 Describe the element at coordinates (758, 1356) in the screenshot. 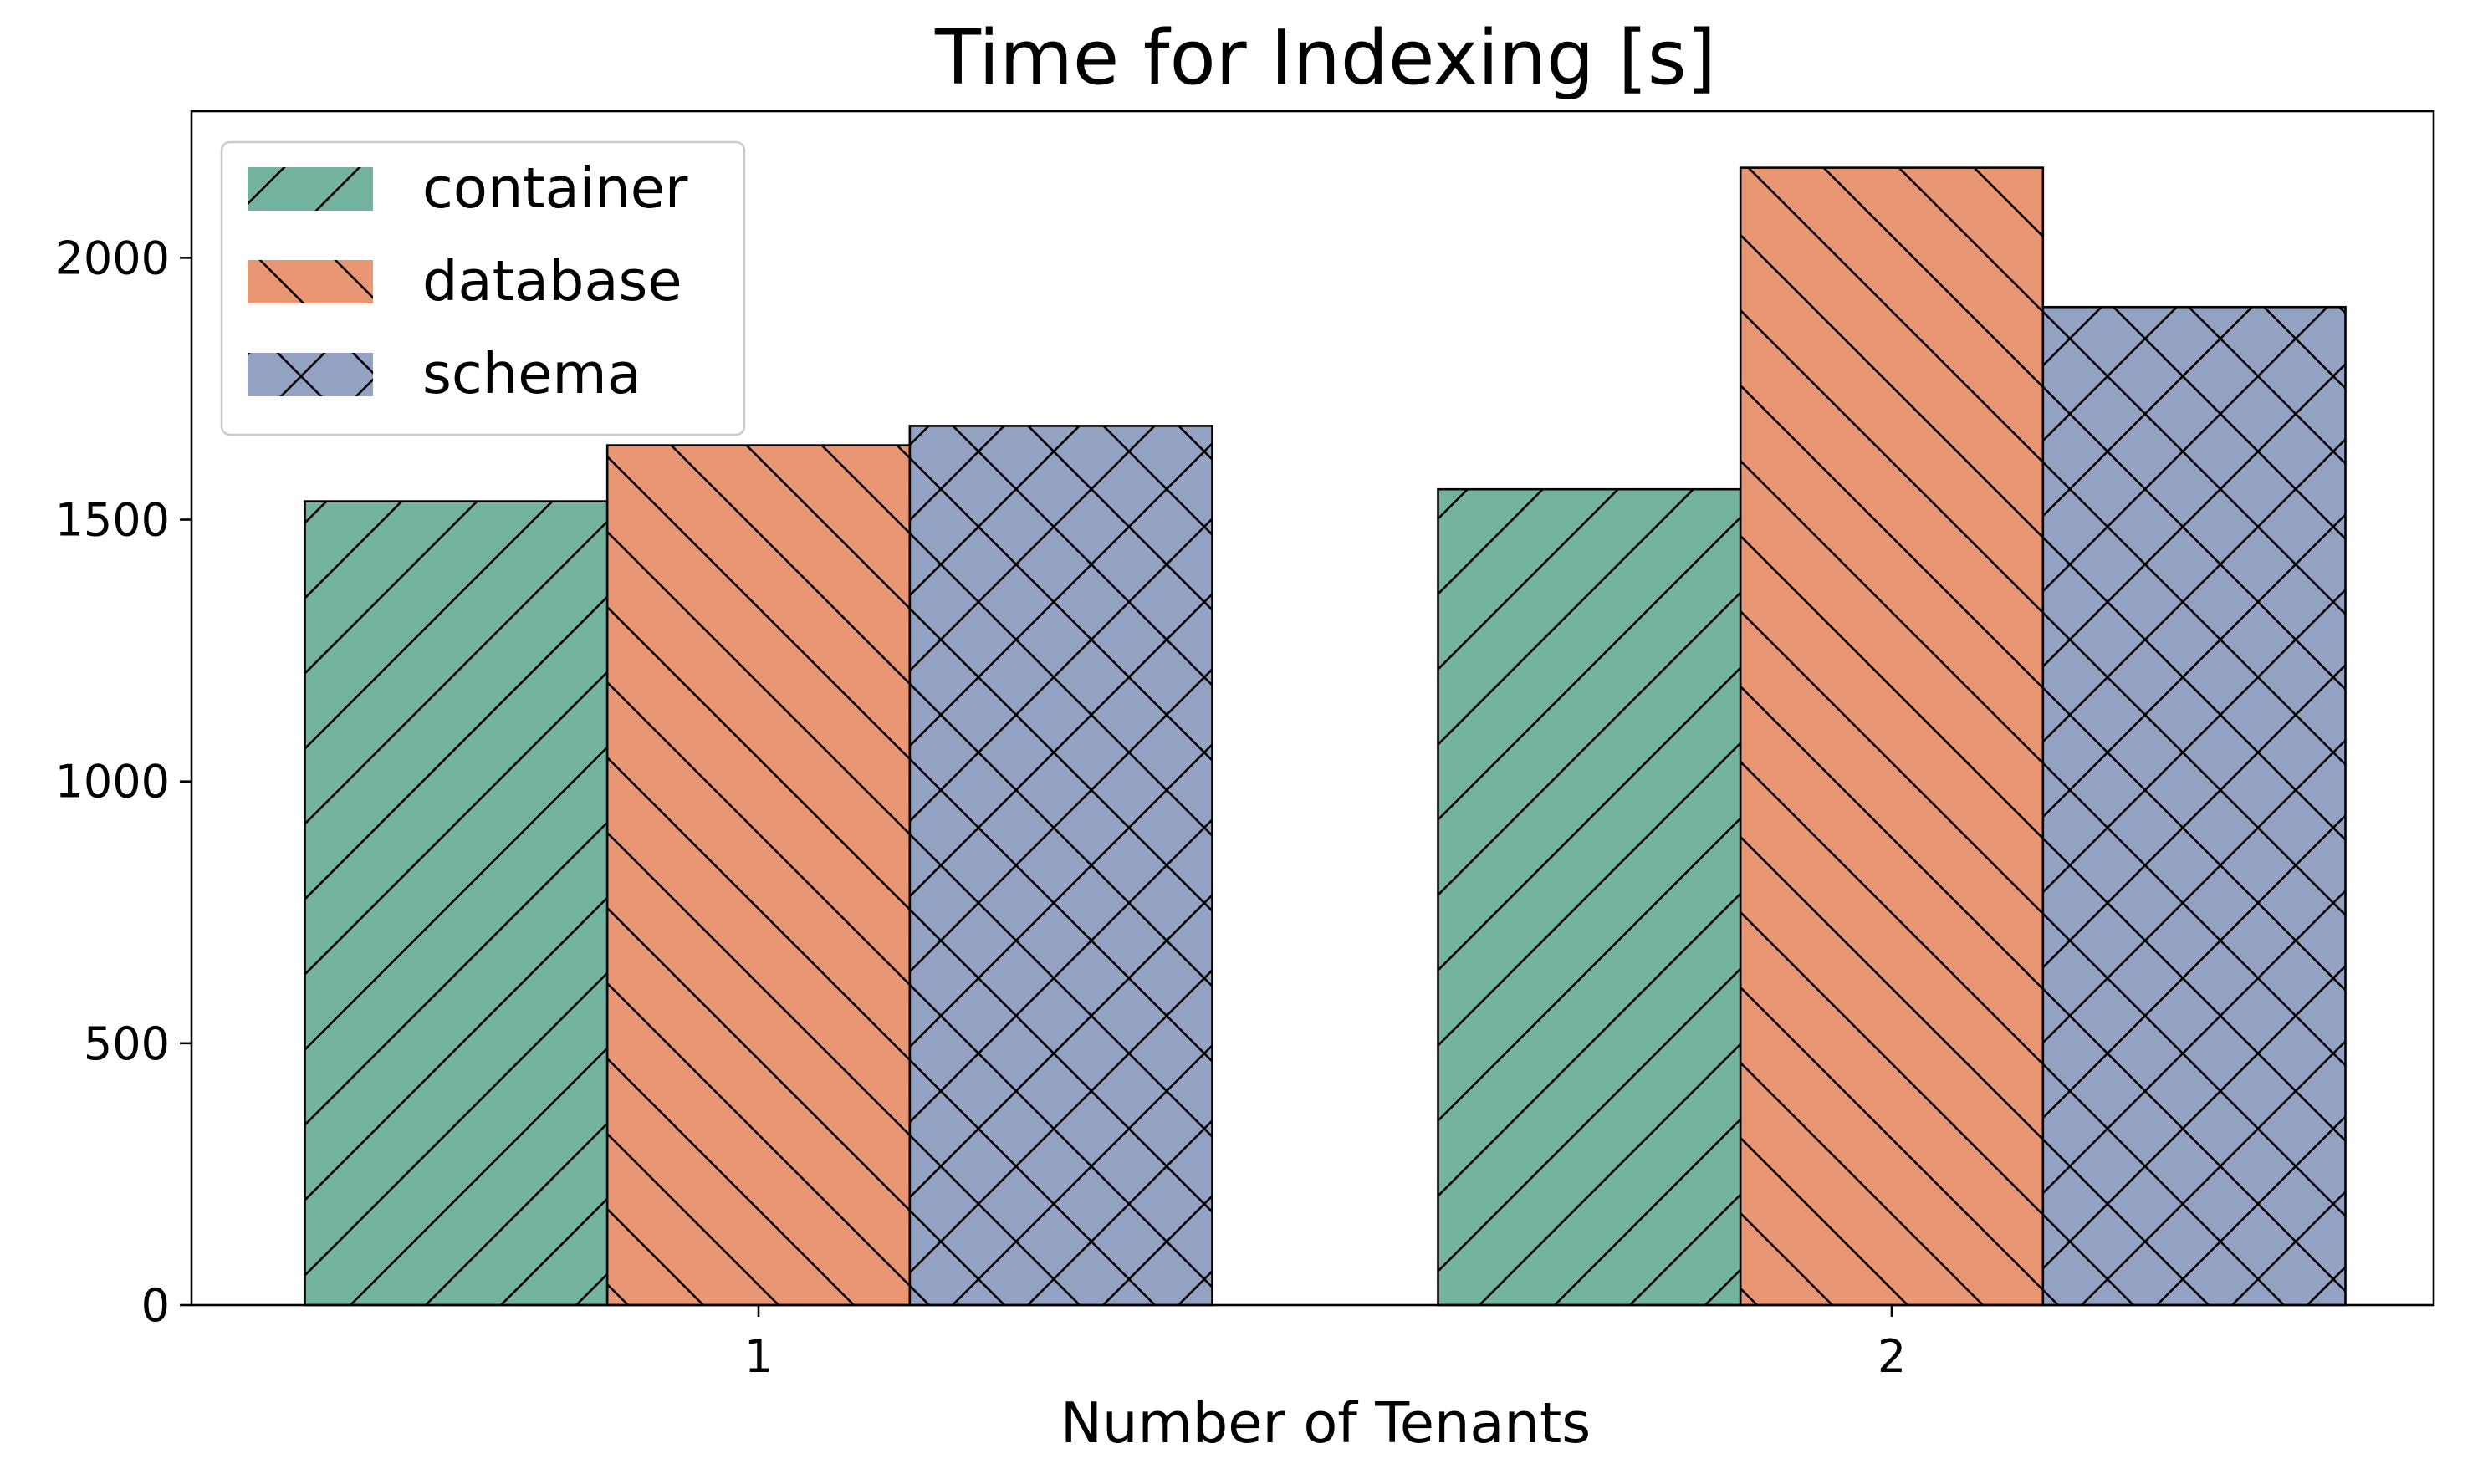

I see `x-tick-label: 1` at that location.